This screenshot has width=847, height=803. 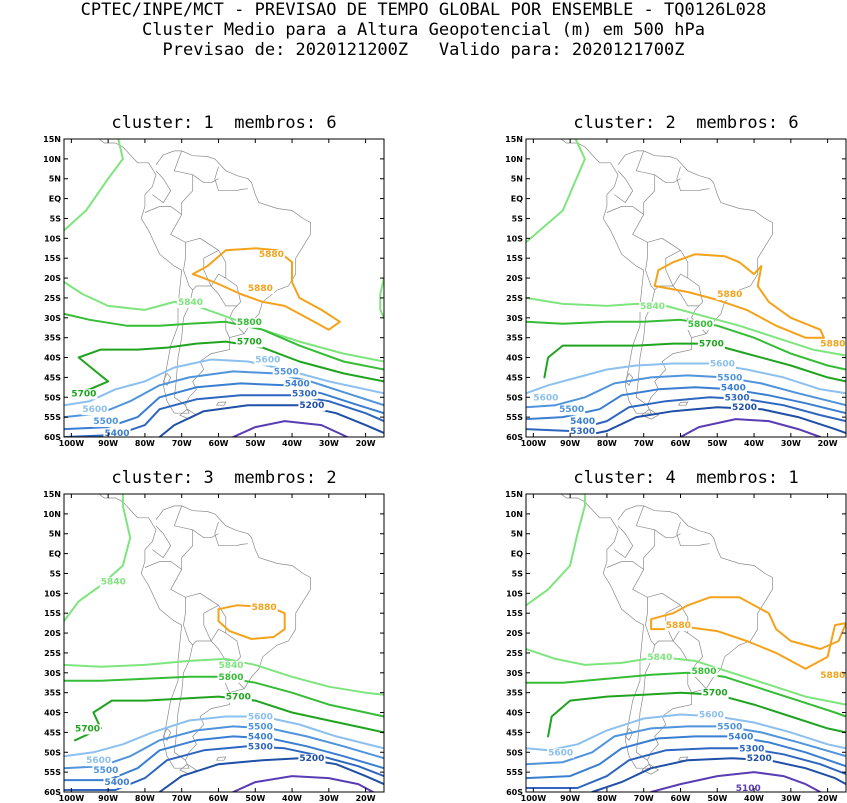 What do you see at coordinates (366, 443) in the screenshot?
I see `lon-tick-label: 20W` at bounding box center [366, 443].